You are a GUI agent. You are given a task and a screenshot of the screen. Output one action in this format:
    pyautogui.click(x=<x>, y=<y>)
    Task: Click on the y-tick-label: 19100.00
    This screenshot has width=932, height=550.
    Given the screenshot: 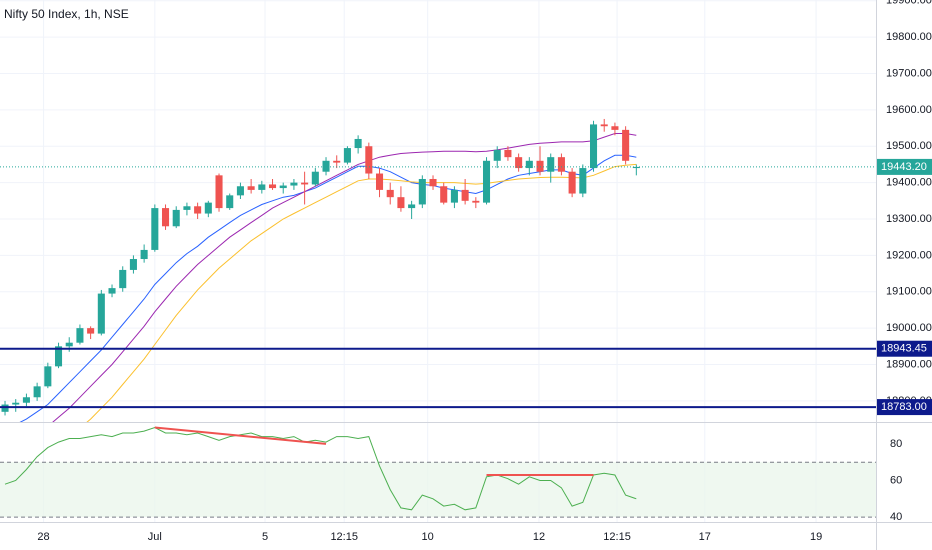 What is the action you would take?
    pyautogui.click(x=909, y=292)
    